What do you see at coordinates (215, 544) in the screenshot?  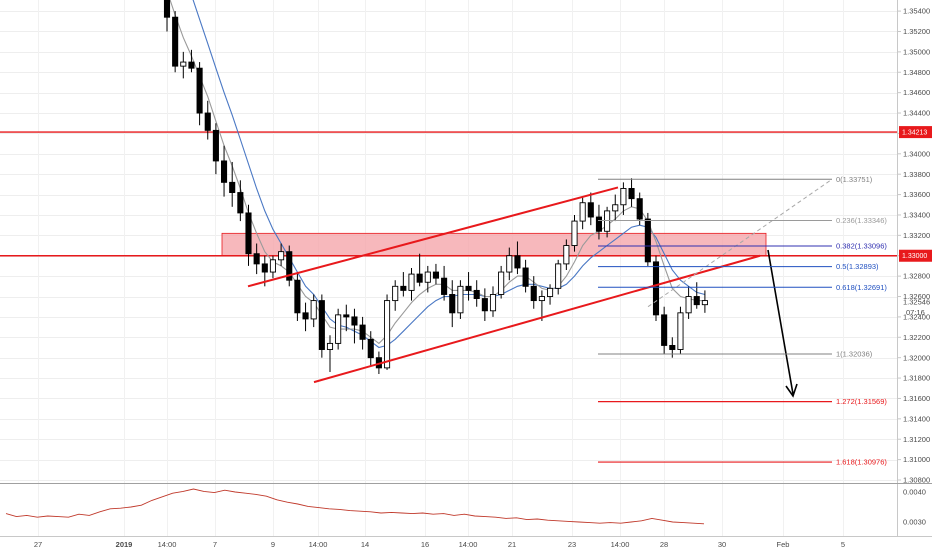 I see `time-tick-label: 7` at bounding box center [215, 544].